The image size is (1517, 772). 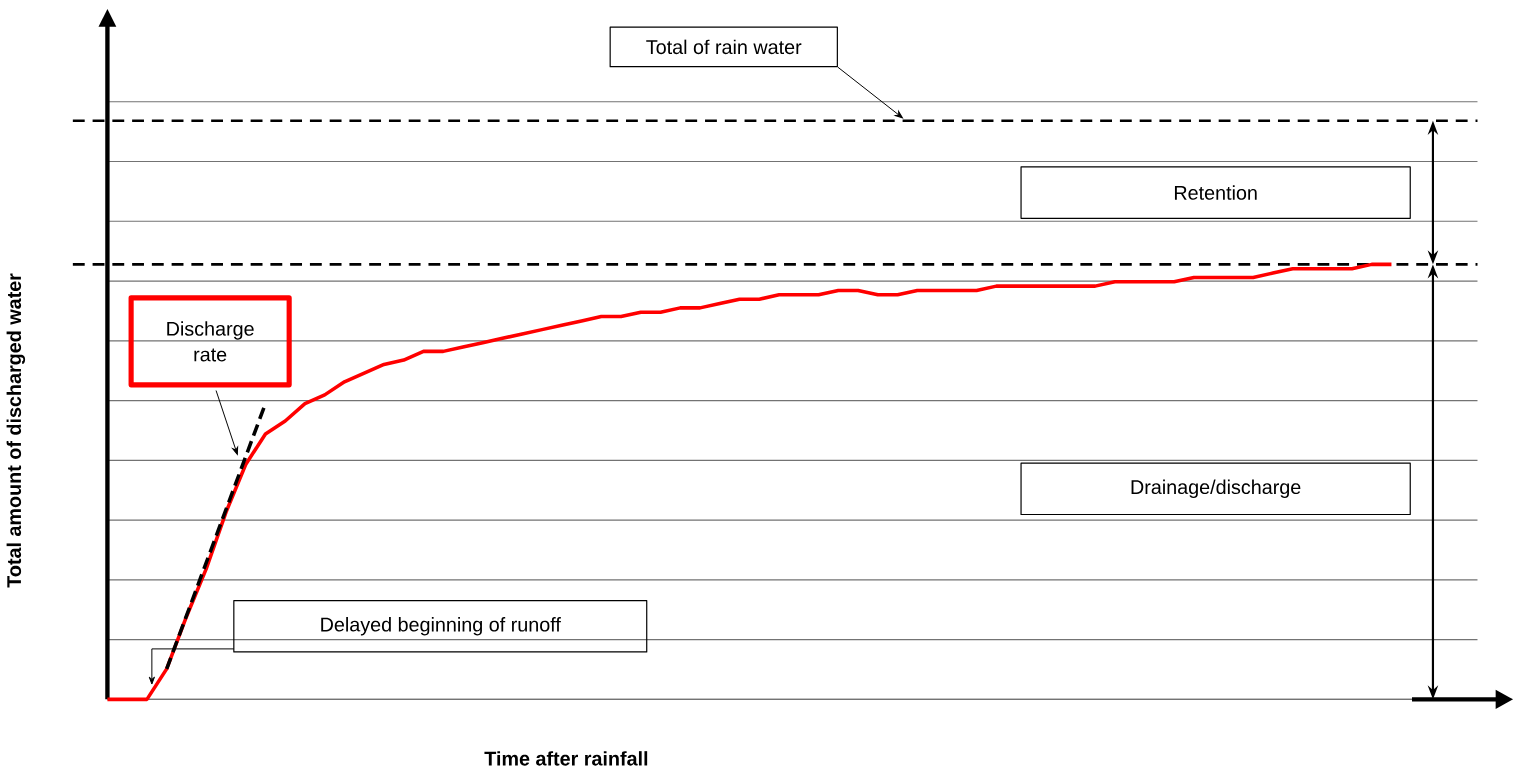 I want to click on y-axis-title: Total amount of discharged water, so click(x=16, y=430).